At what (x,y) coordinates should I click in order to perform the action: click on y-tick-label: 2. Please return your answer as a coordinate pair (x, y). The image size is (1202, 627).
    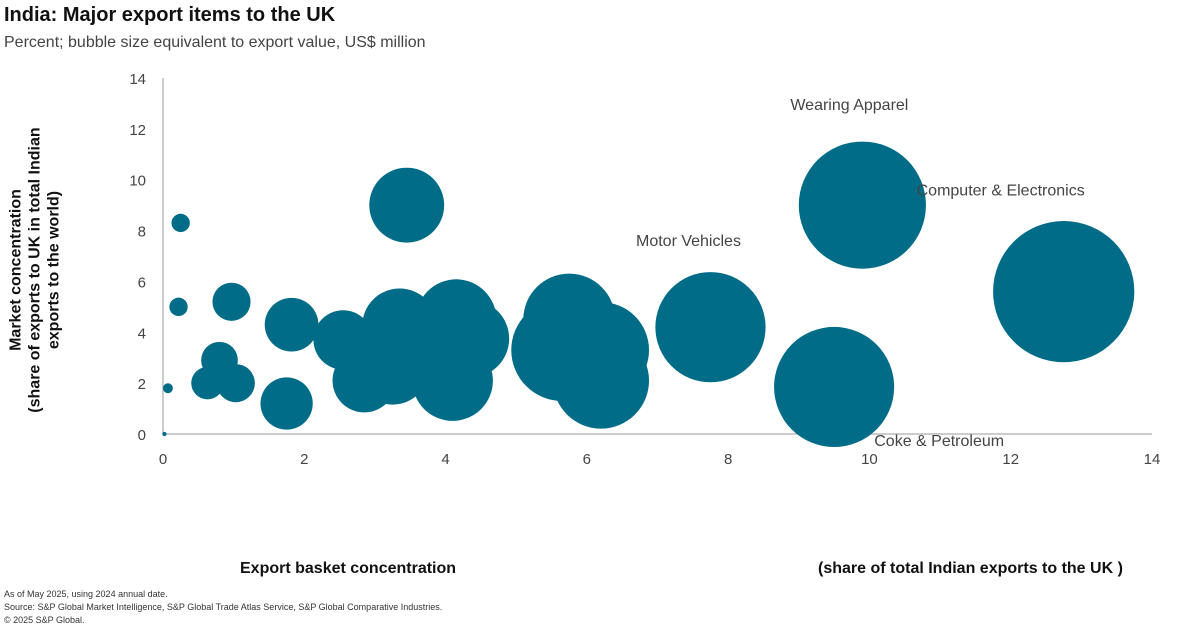
    Looking at the image, I should click on (142, 384).